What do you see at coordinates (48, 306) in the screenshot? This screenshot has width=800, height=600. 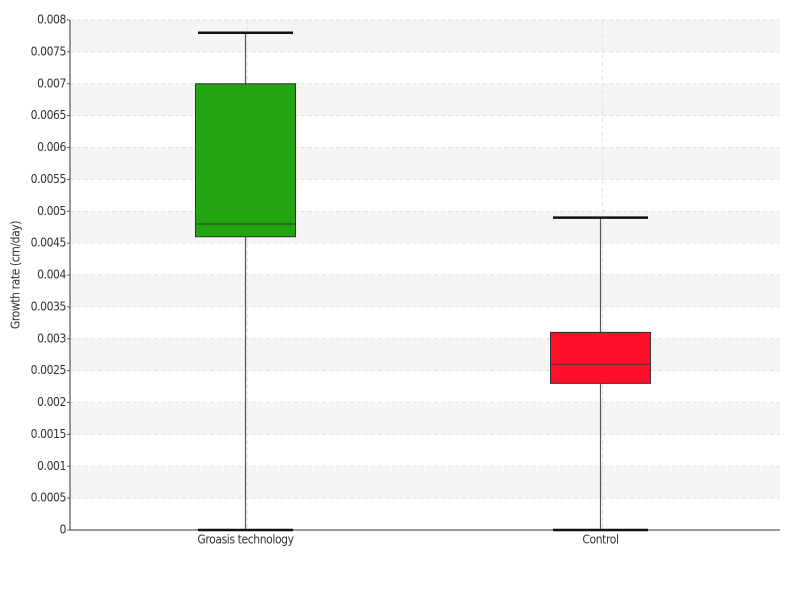 I see `y-tick-label: 0.0035` at bounding box center [48, 306].